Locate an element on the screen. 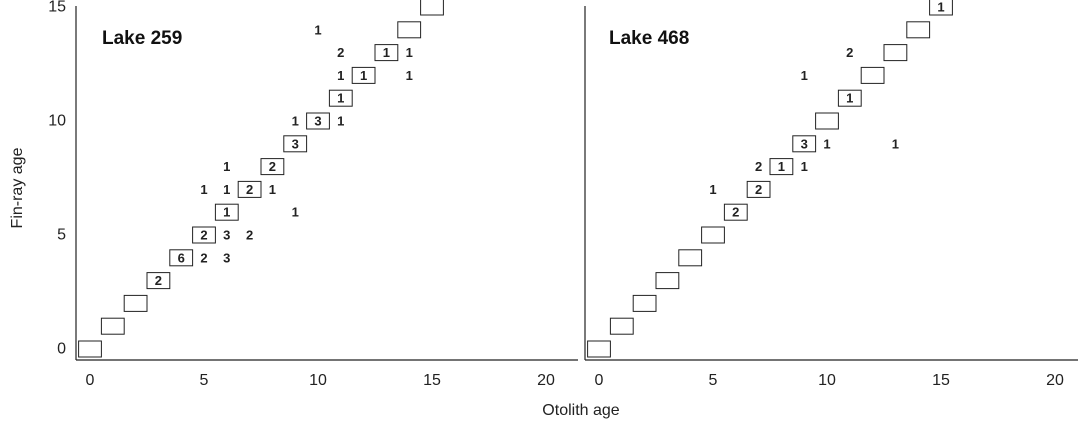 Image resolution: width=1090 pixels, height=430 pixels. y-tick-label: 0 is located at coordinates (61, 349).